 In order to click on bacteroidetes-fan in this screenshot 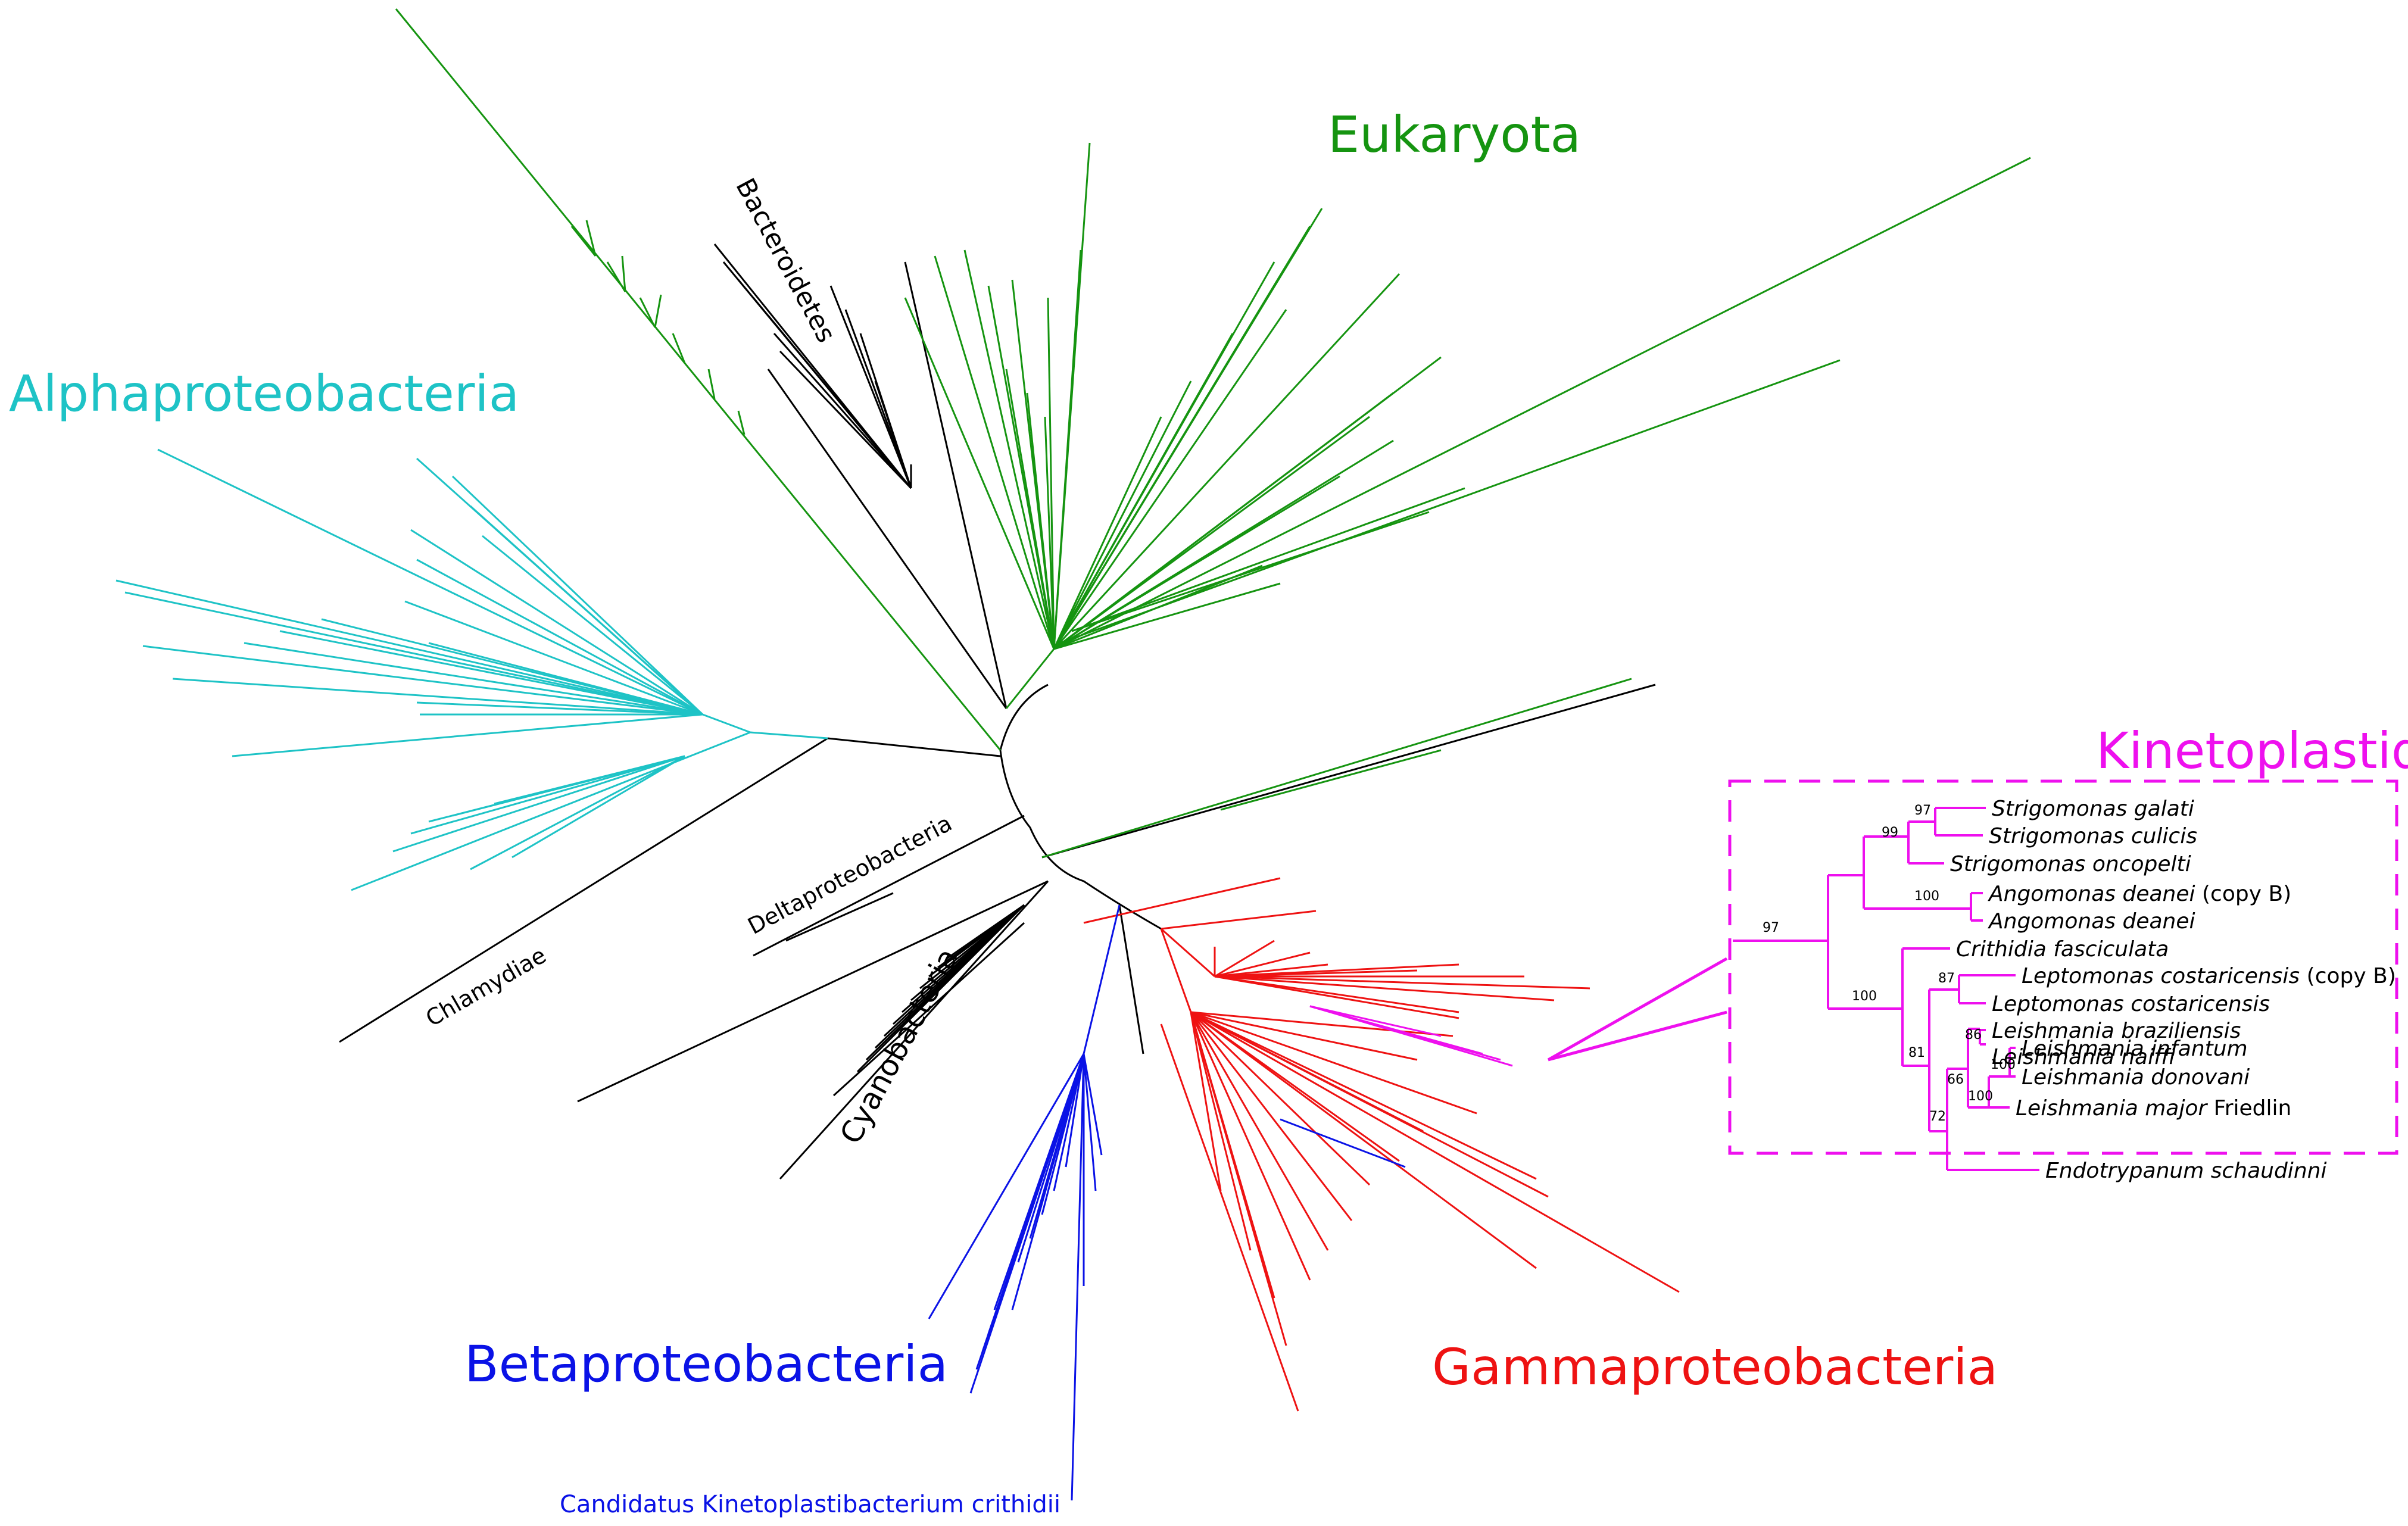, I will do `click(812, 366)`.